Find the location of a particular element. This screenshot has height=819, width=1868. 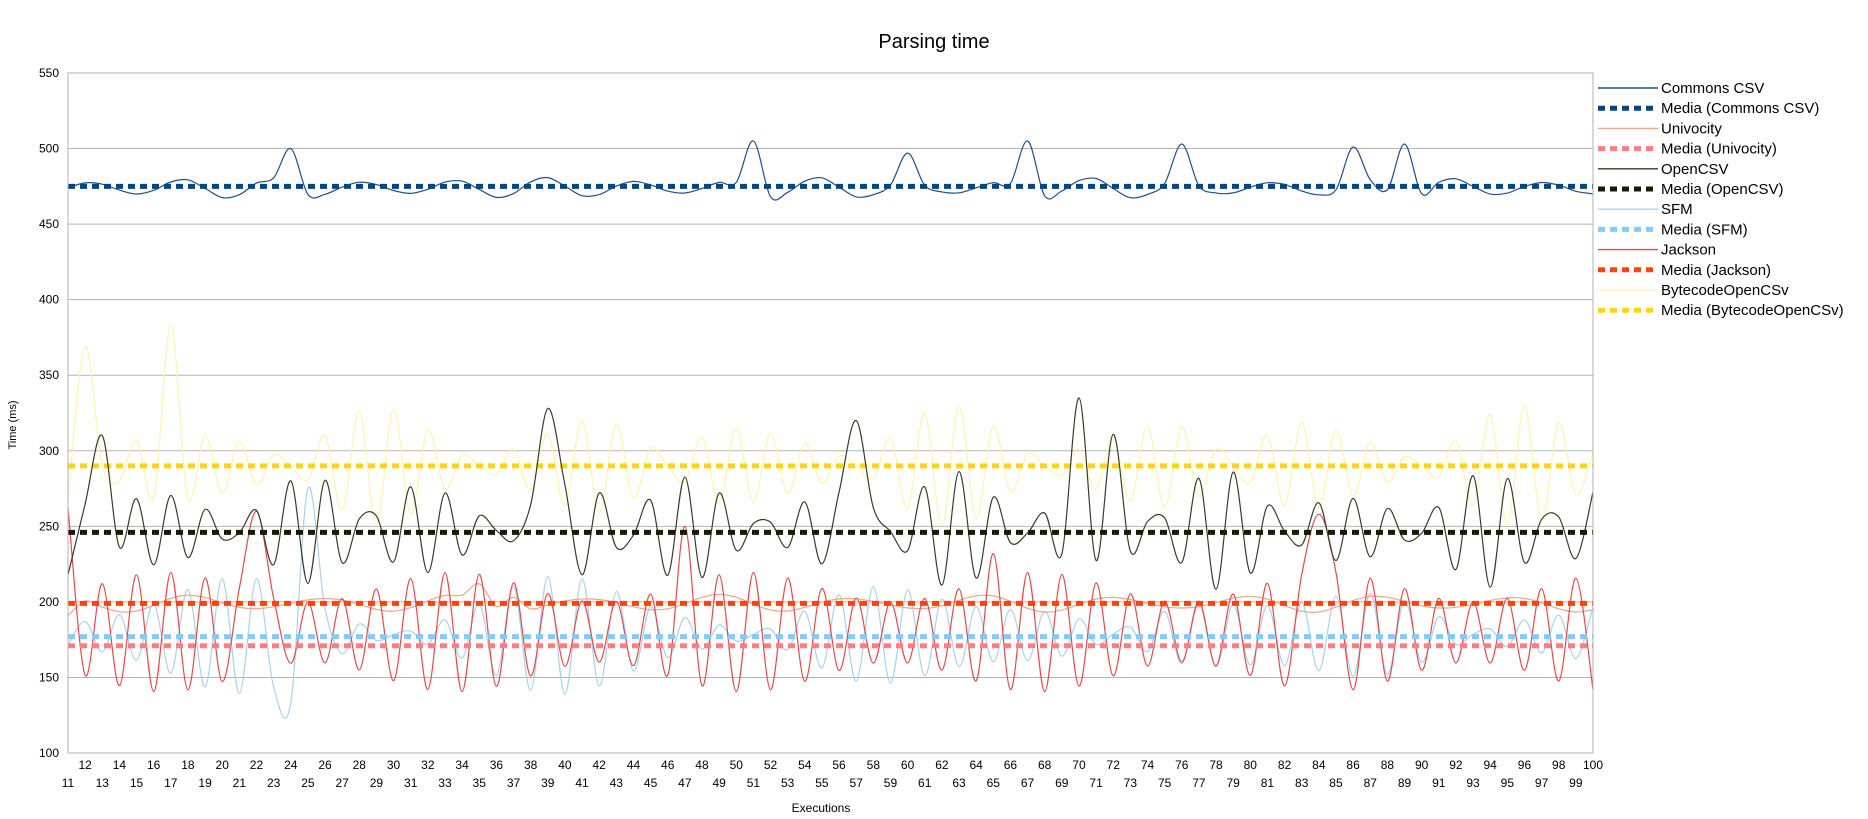

x-tick-label: 41 is located at coordinates (582, 783).